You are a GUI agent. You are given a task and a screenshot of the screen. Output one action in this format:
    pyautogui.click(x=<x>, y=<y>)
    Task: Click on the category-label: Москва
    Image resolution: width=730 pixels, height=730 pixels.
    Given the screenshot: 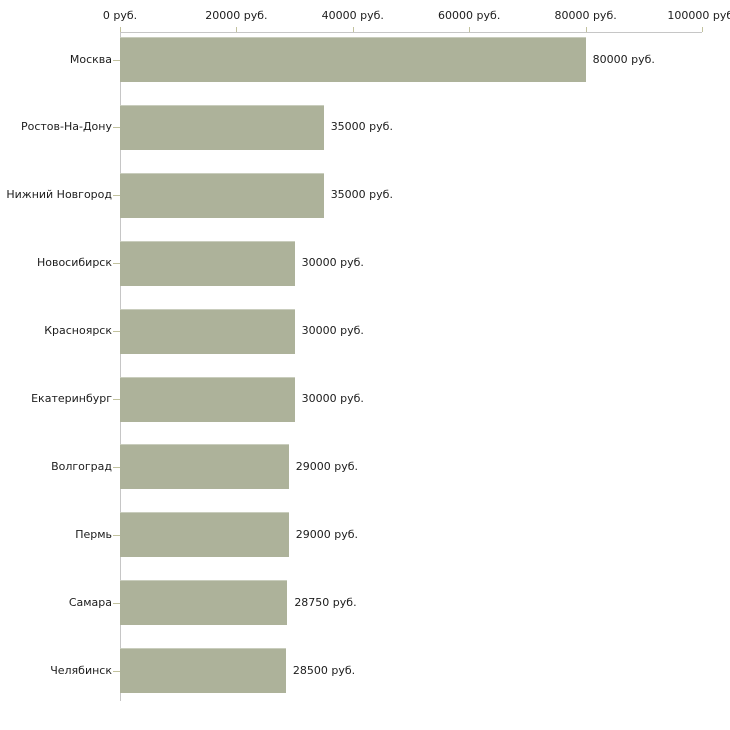 What is the action you would take?
    pyautogui.click(x=90, y=59)
    